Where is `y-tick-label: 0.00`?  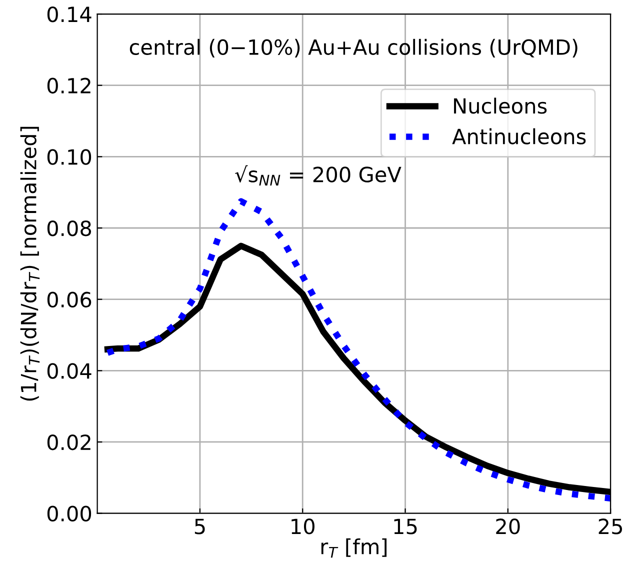
y-tick-label: 0.00 is located at coordinates (69, 514).